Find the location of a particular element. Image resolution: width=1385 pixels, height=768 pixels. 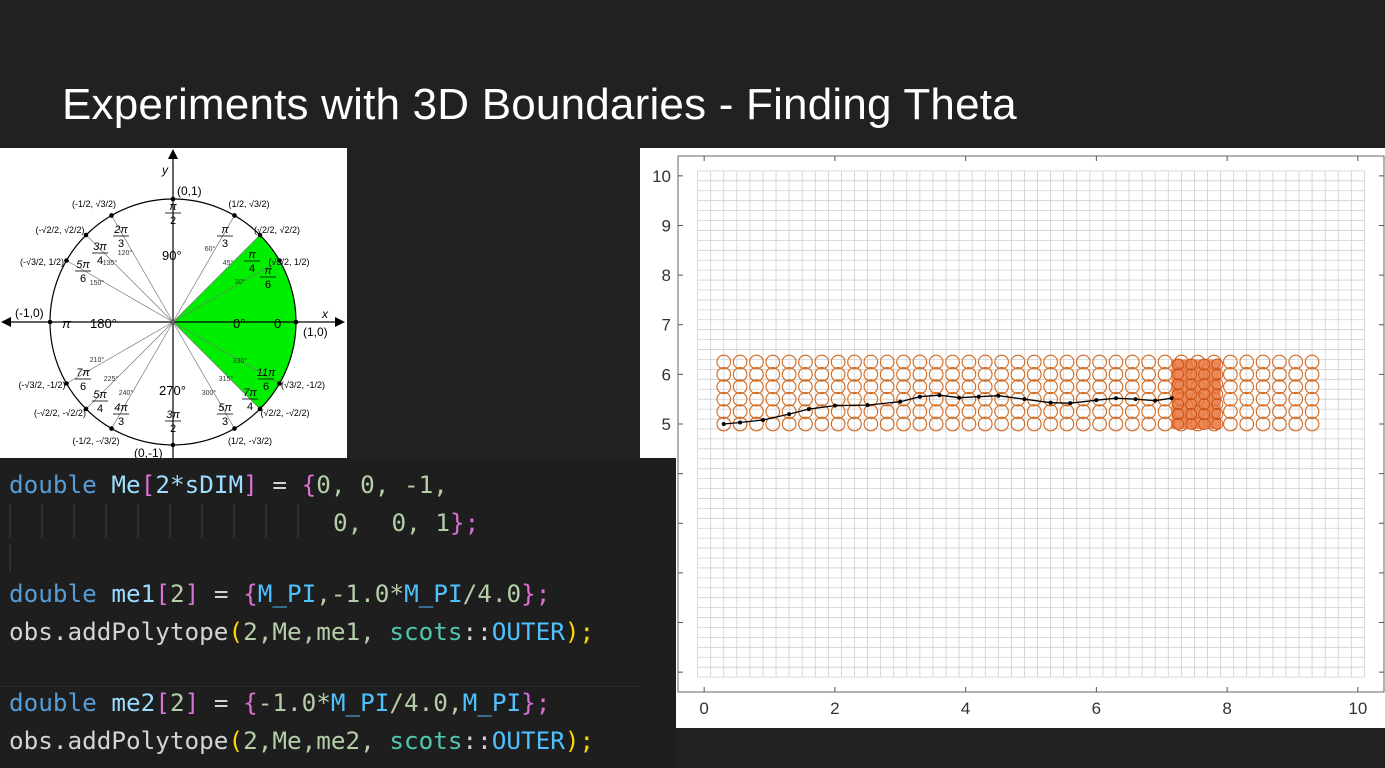

coordinate-label: (√3/2, 1/2) is located at coordinates (289, 262).